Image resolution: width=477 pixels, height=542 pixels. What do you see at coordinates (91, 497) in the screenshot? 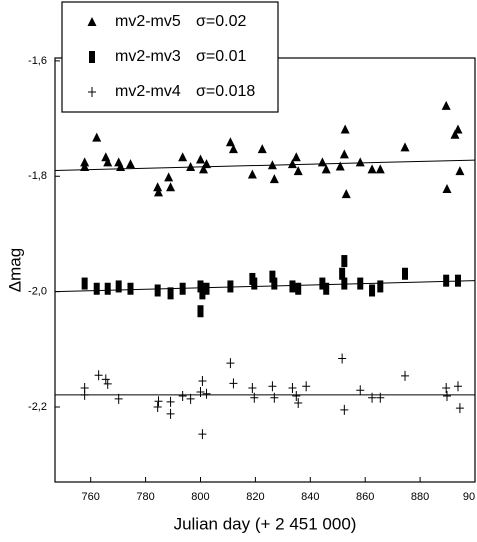
I see `x-tick-label: 760` at bounding box center [91, 497].